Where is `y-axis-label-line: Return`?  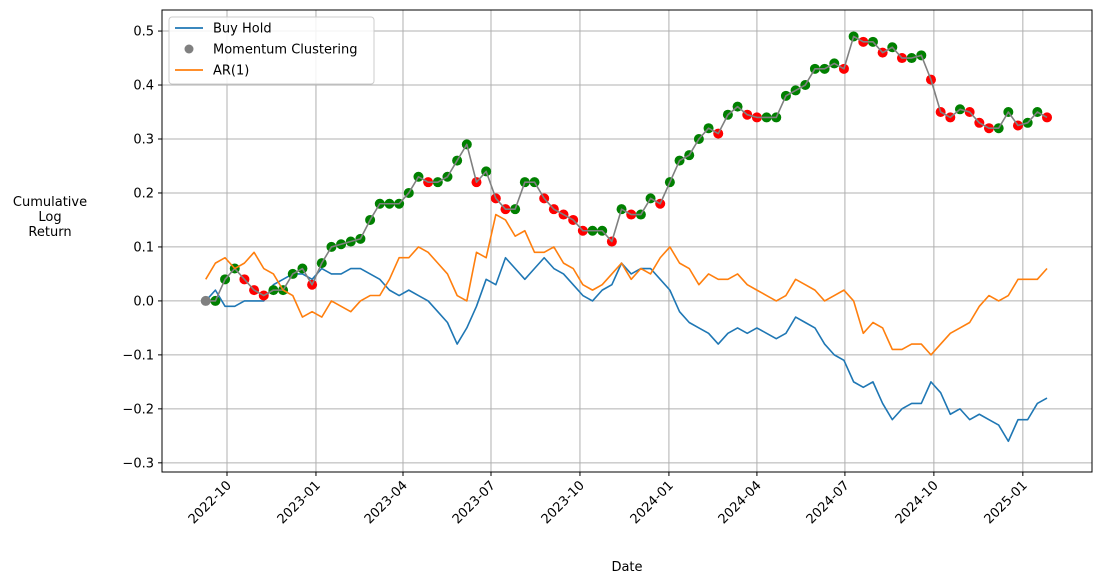
y-axis-label-line: Return is located at coordinates (49, 232).